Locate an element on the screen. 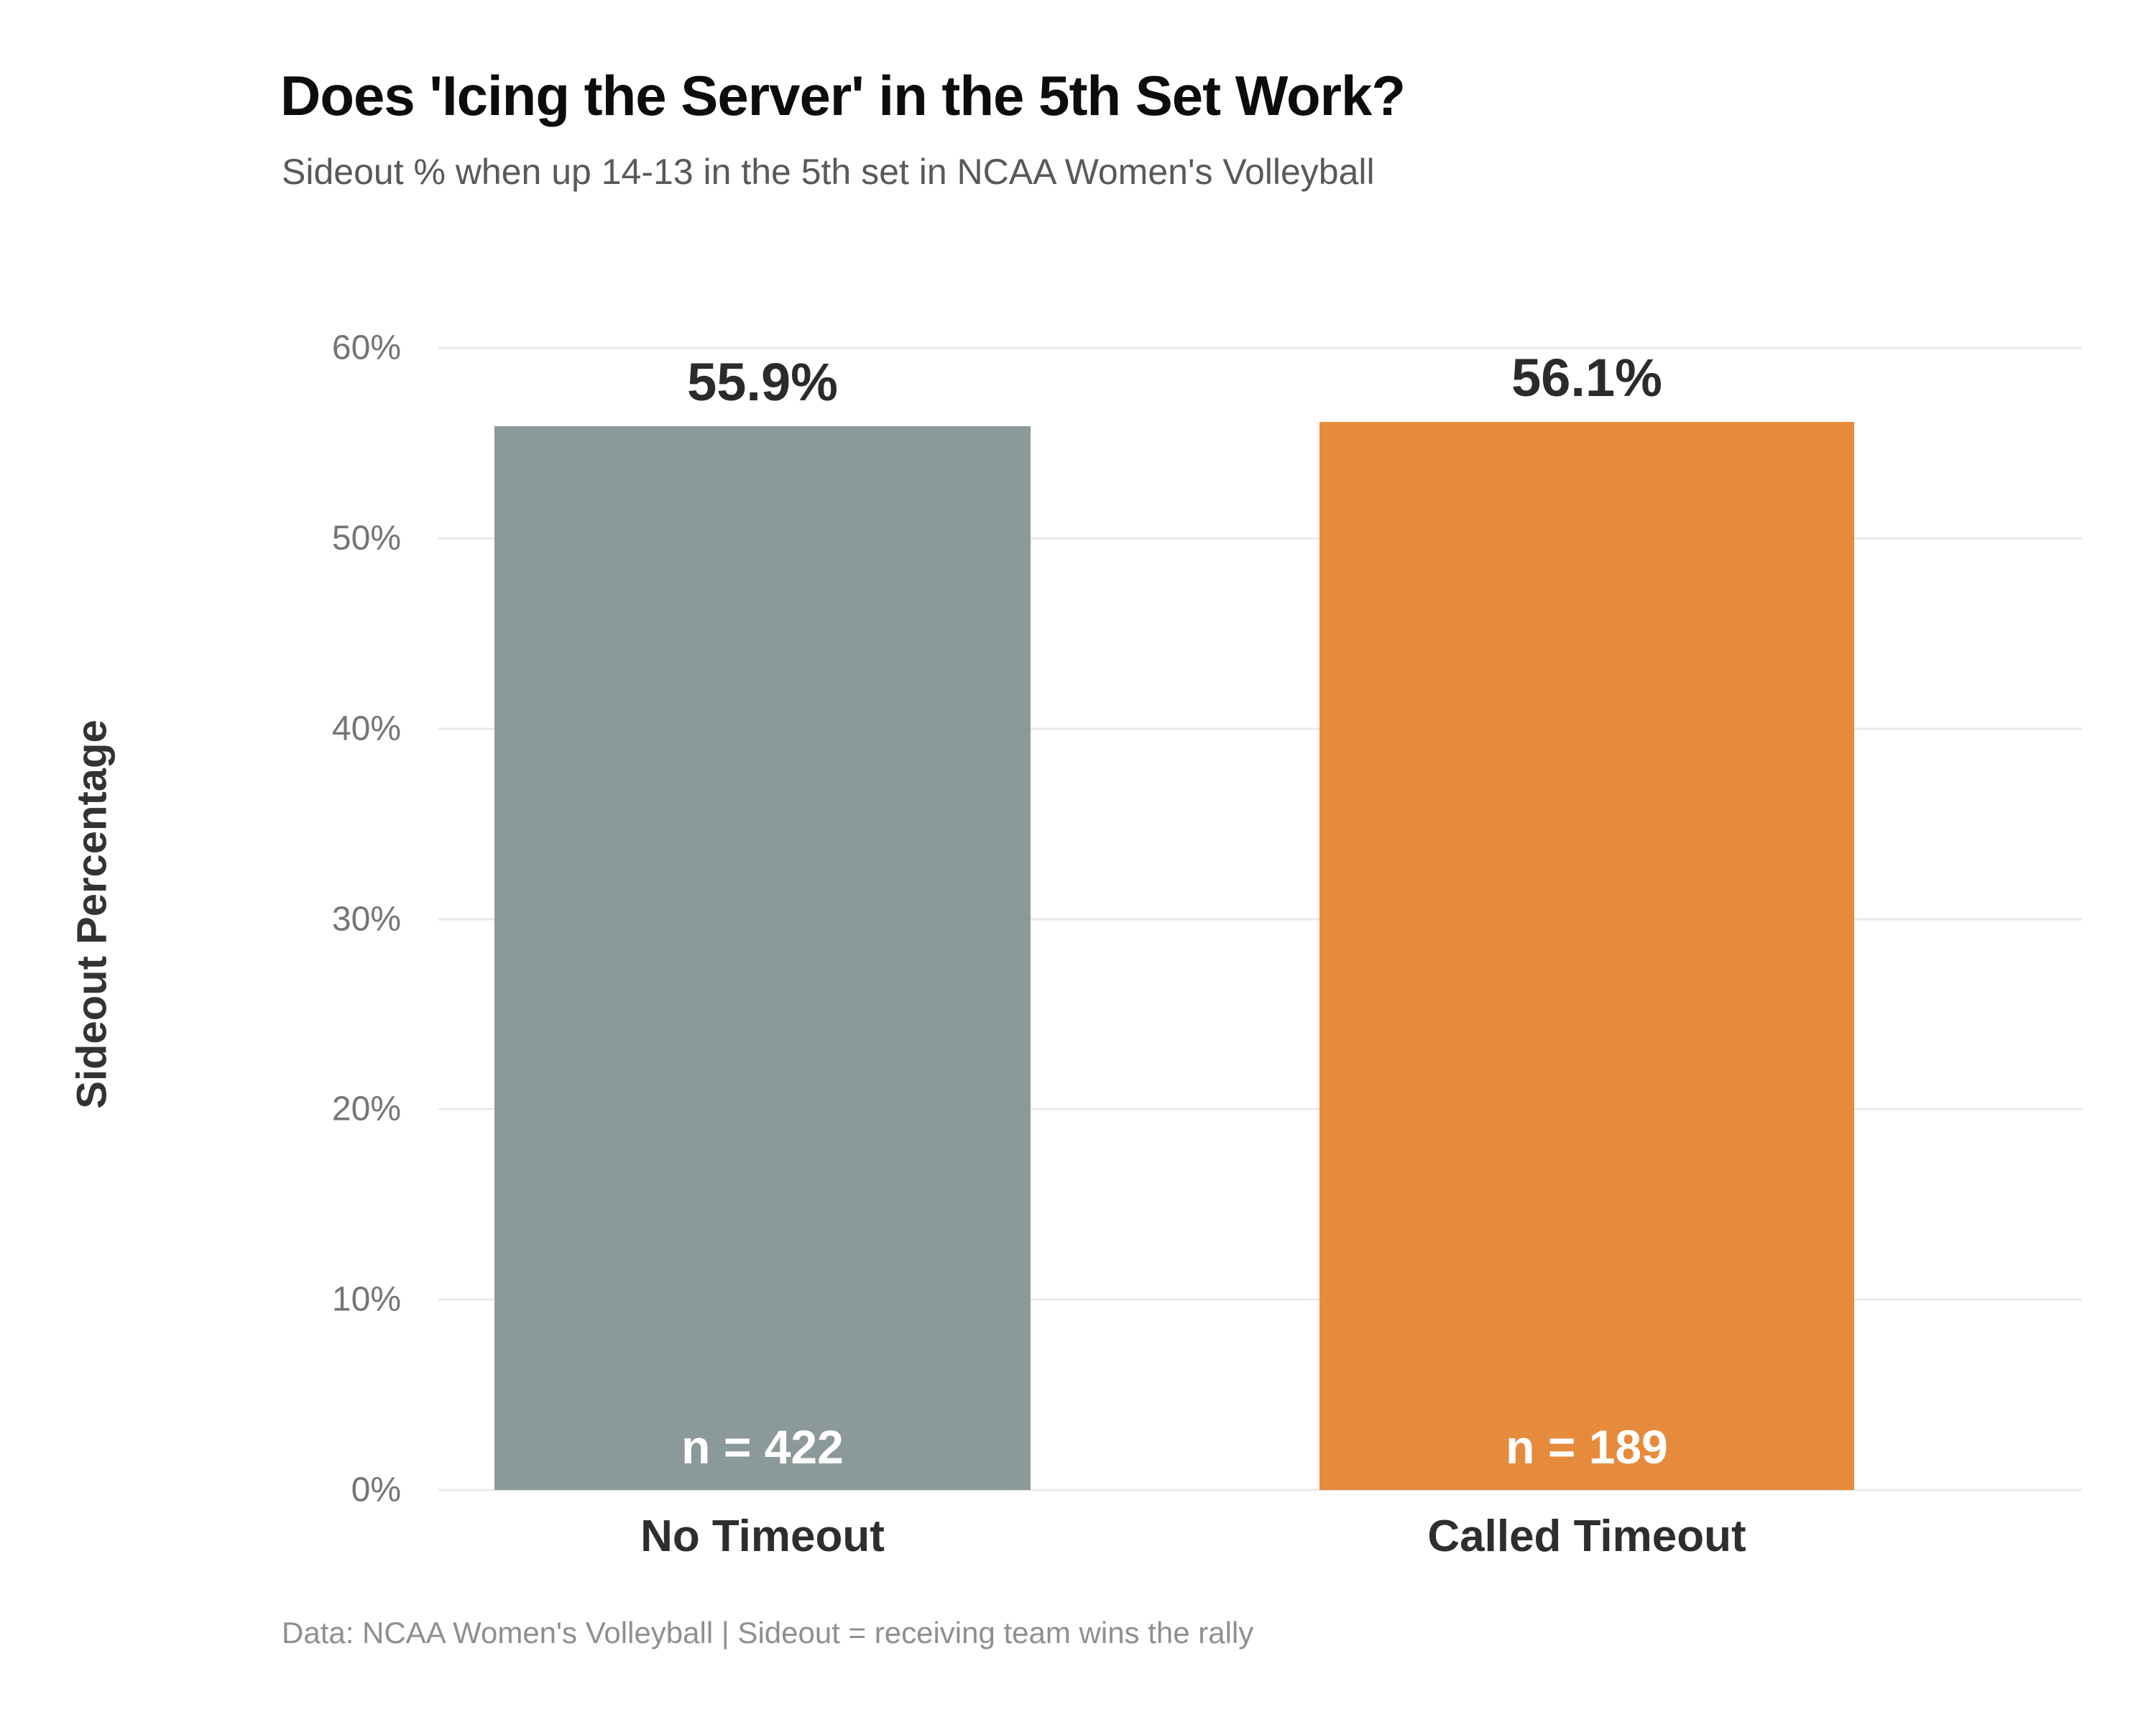 This screenshot has height=1725, width=2156. y-tick-label: 10% is located at coordinates (366, 1299).